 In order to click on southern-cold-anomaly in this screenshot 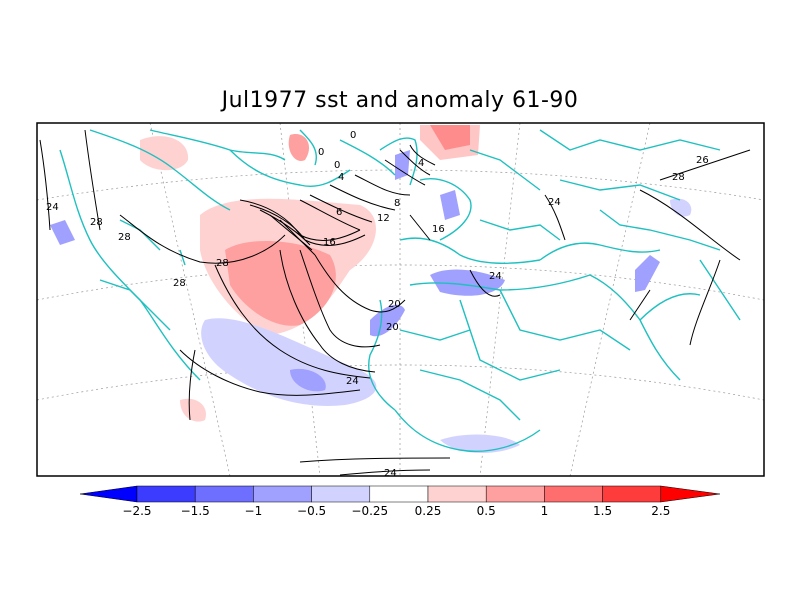, I will do `click(480, 444)`.